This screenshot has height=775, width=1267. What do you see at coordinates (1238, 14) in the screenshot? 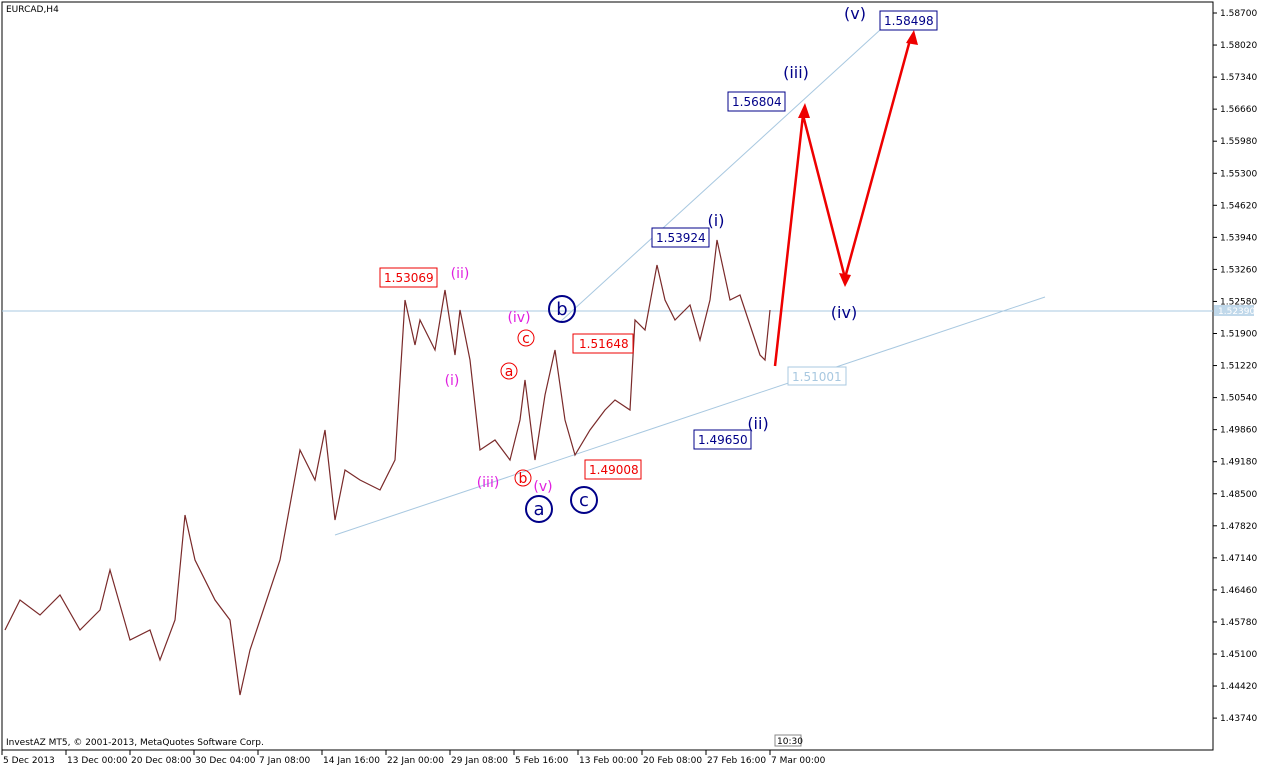
I see `price-tick-label: 1.58700` at bounding box center [1238, 14].